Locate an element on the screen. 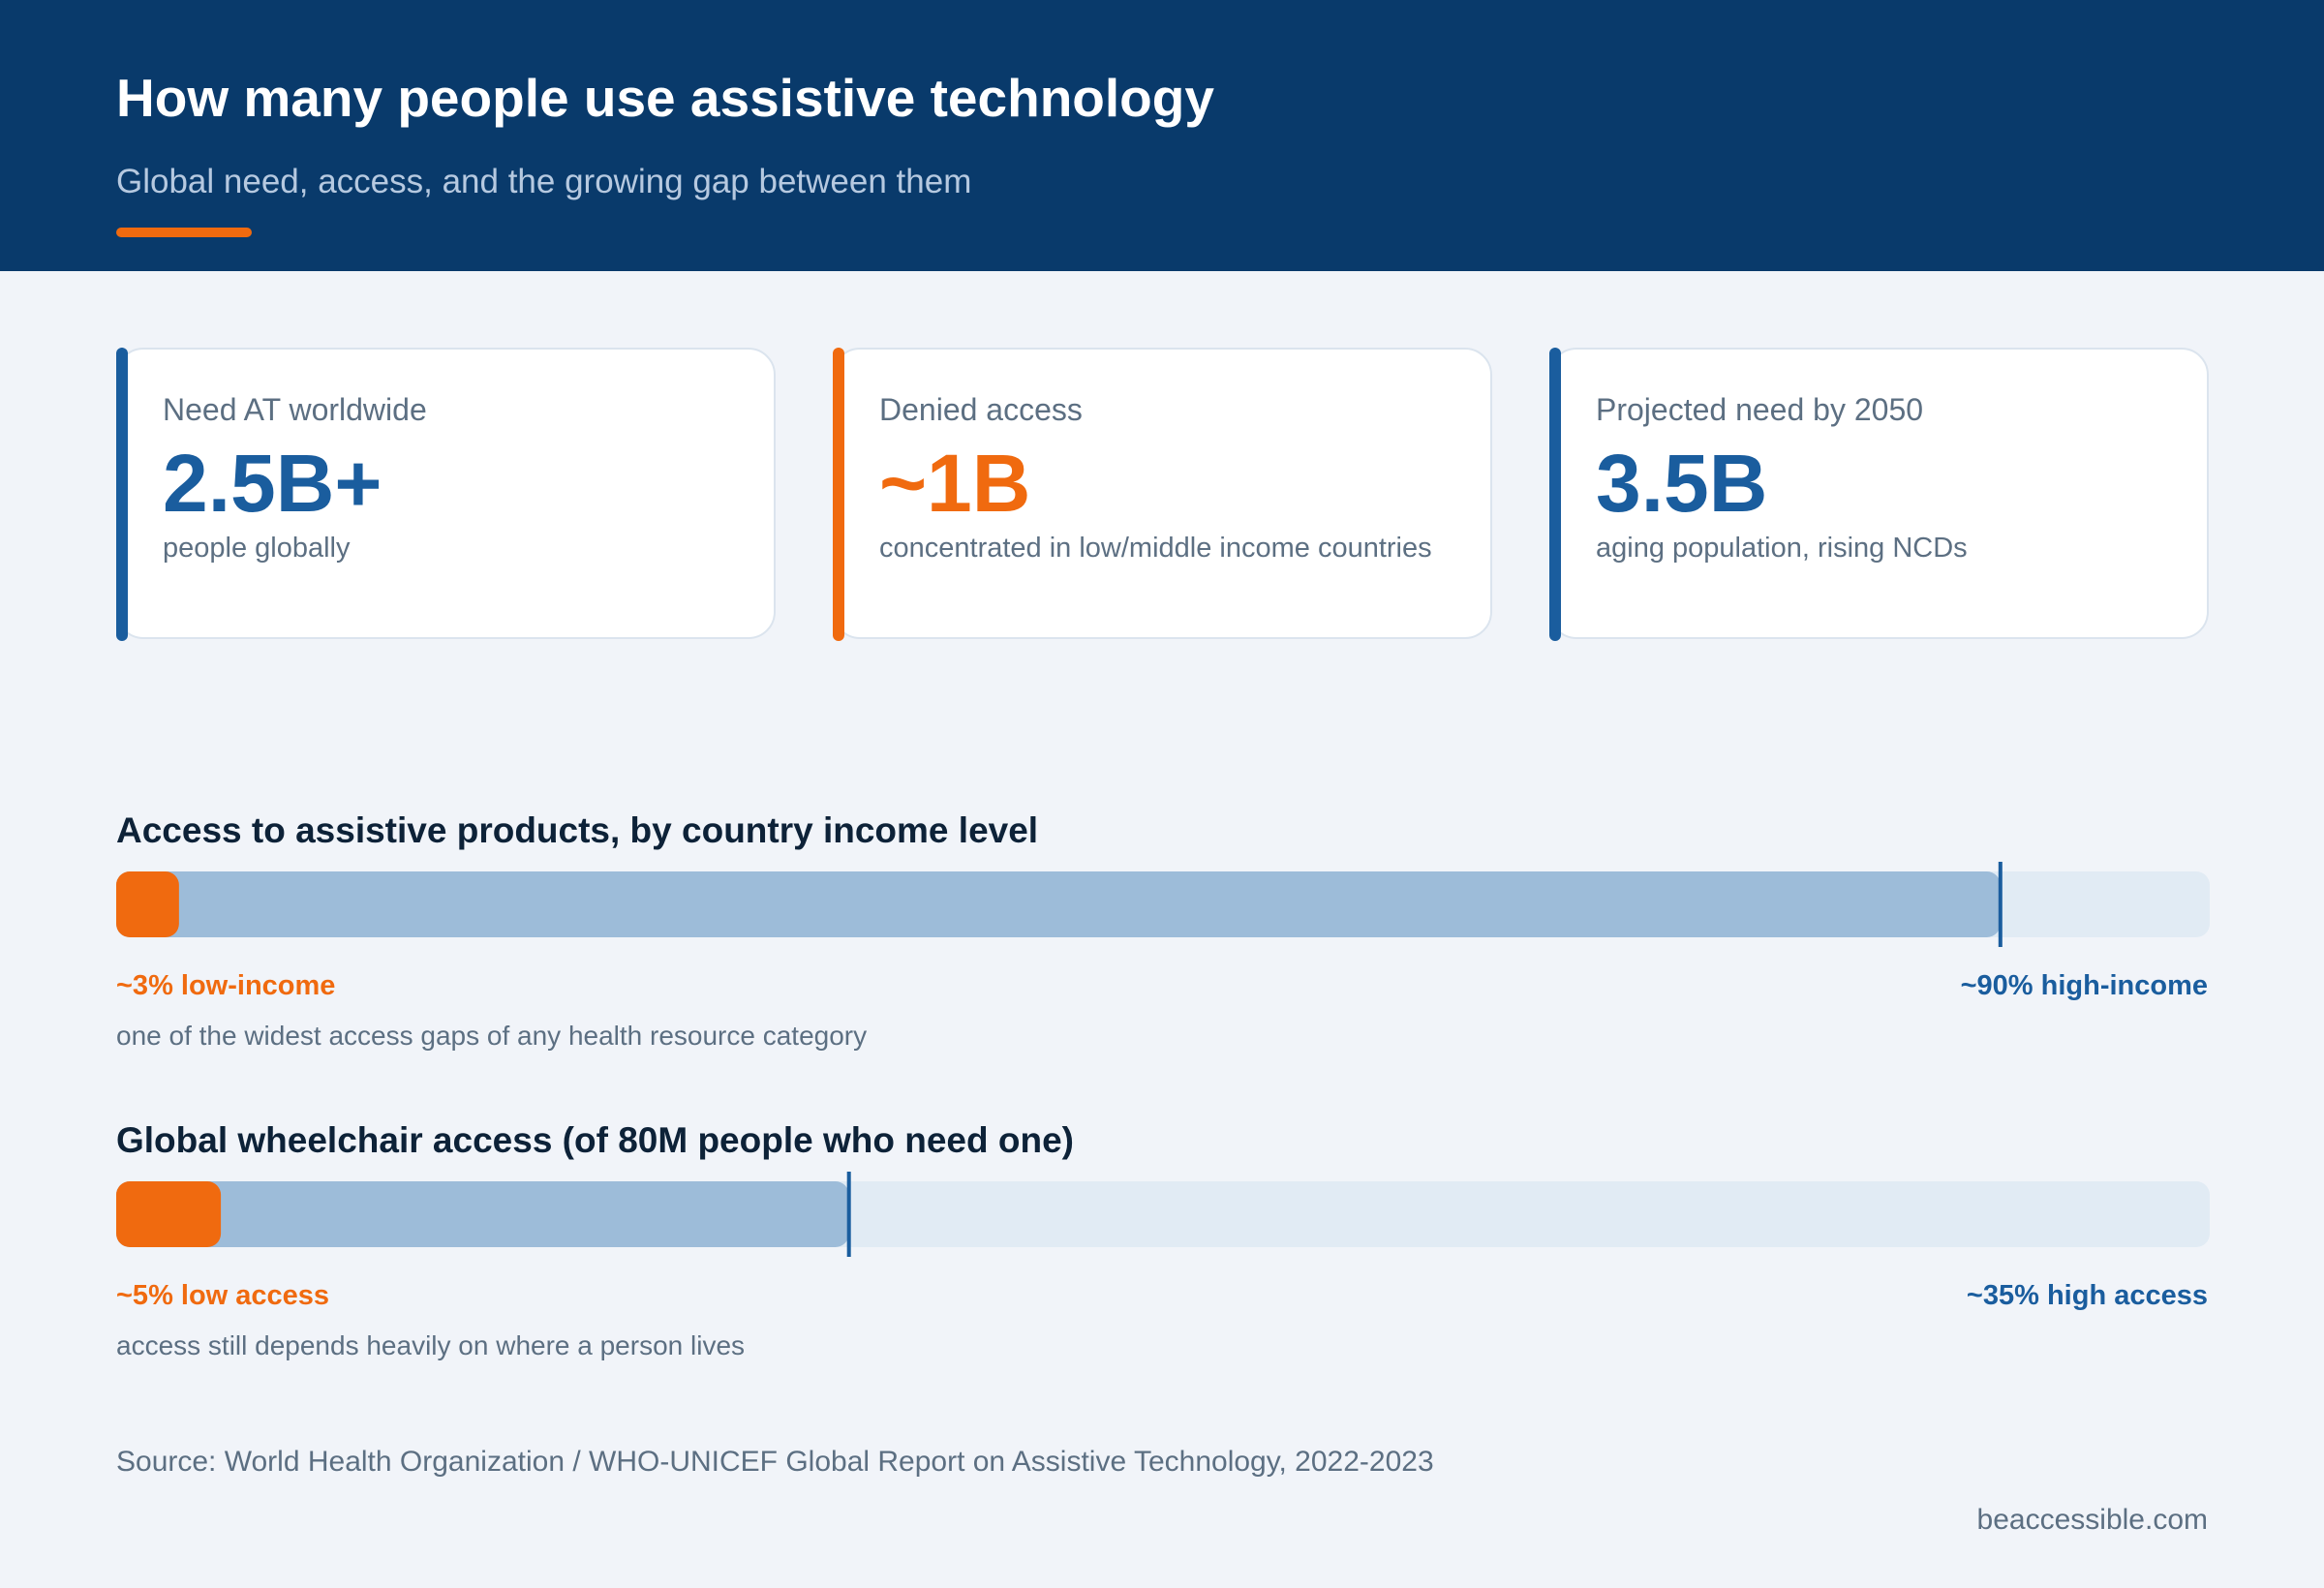  stat-value: 3.5B is located at coordinates (1682, 483).